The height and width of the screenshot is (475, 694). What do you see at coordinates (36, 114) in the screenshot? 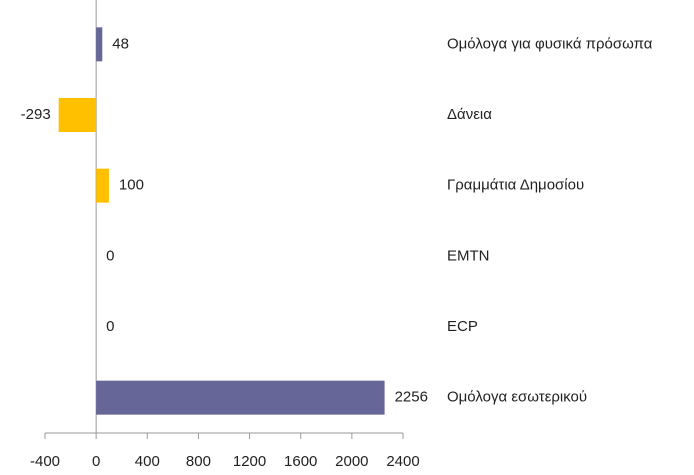
I see `value-label: -293` at bounding box center [36, 114].